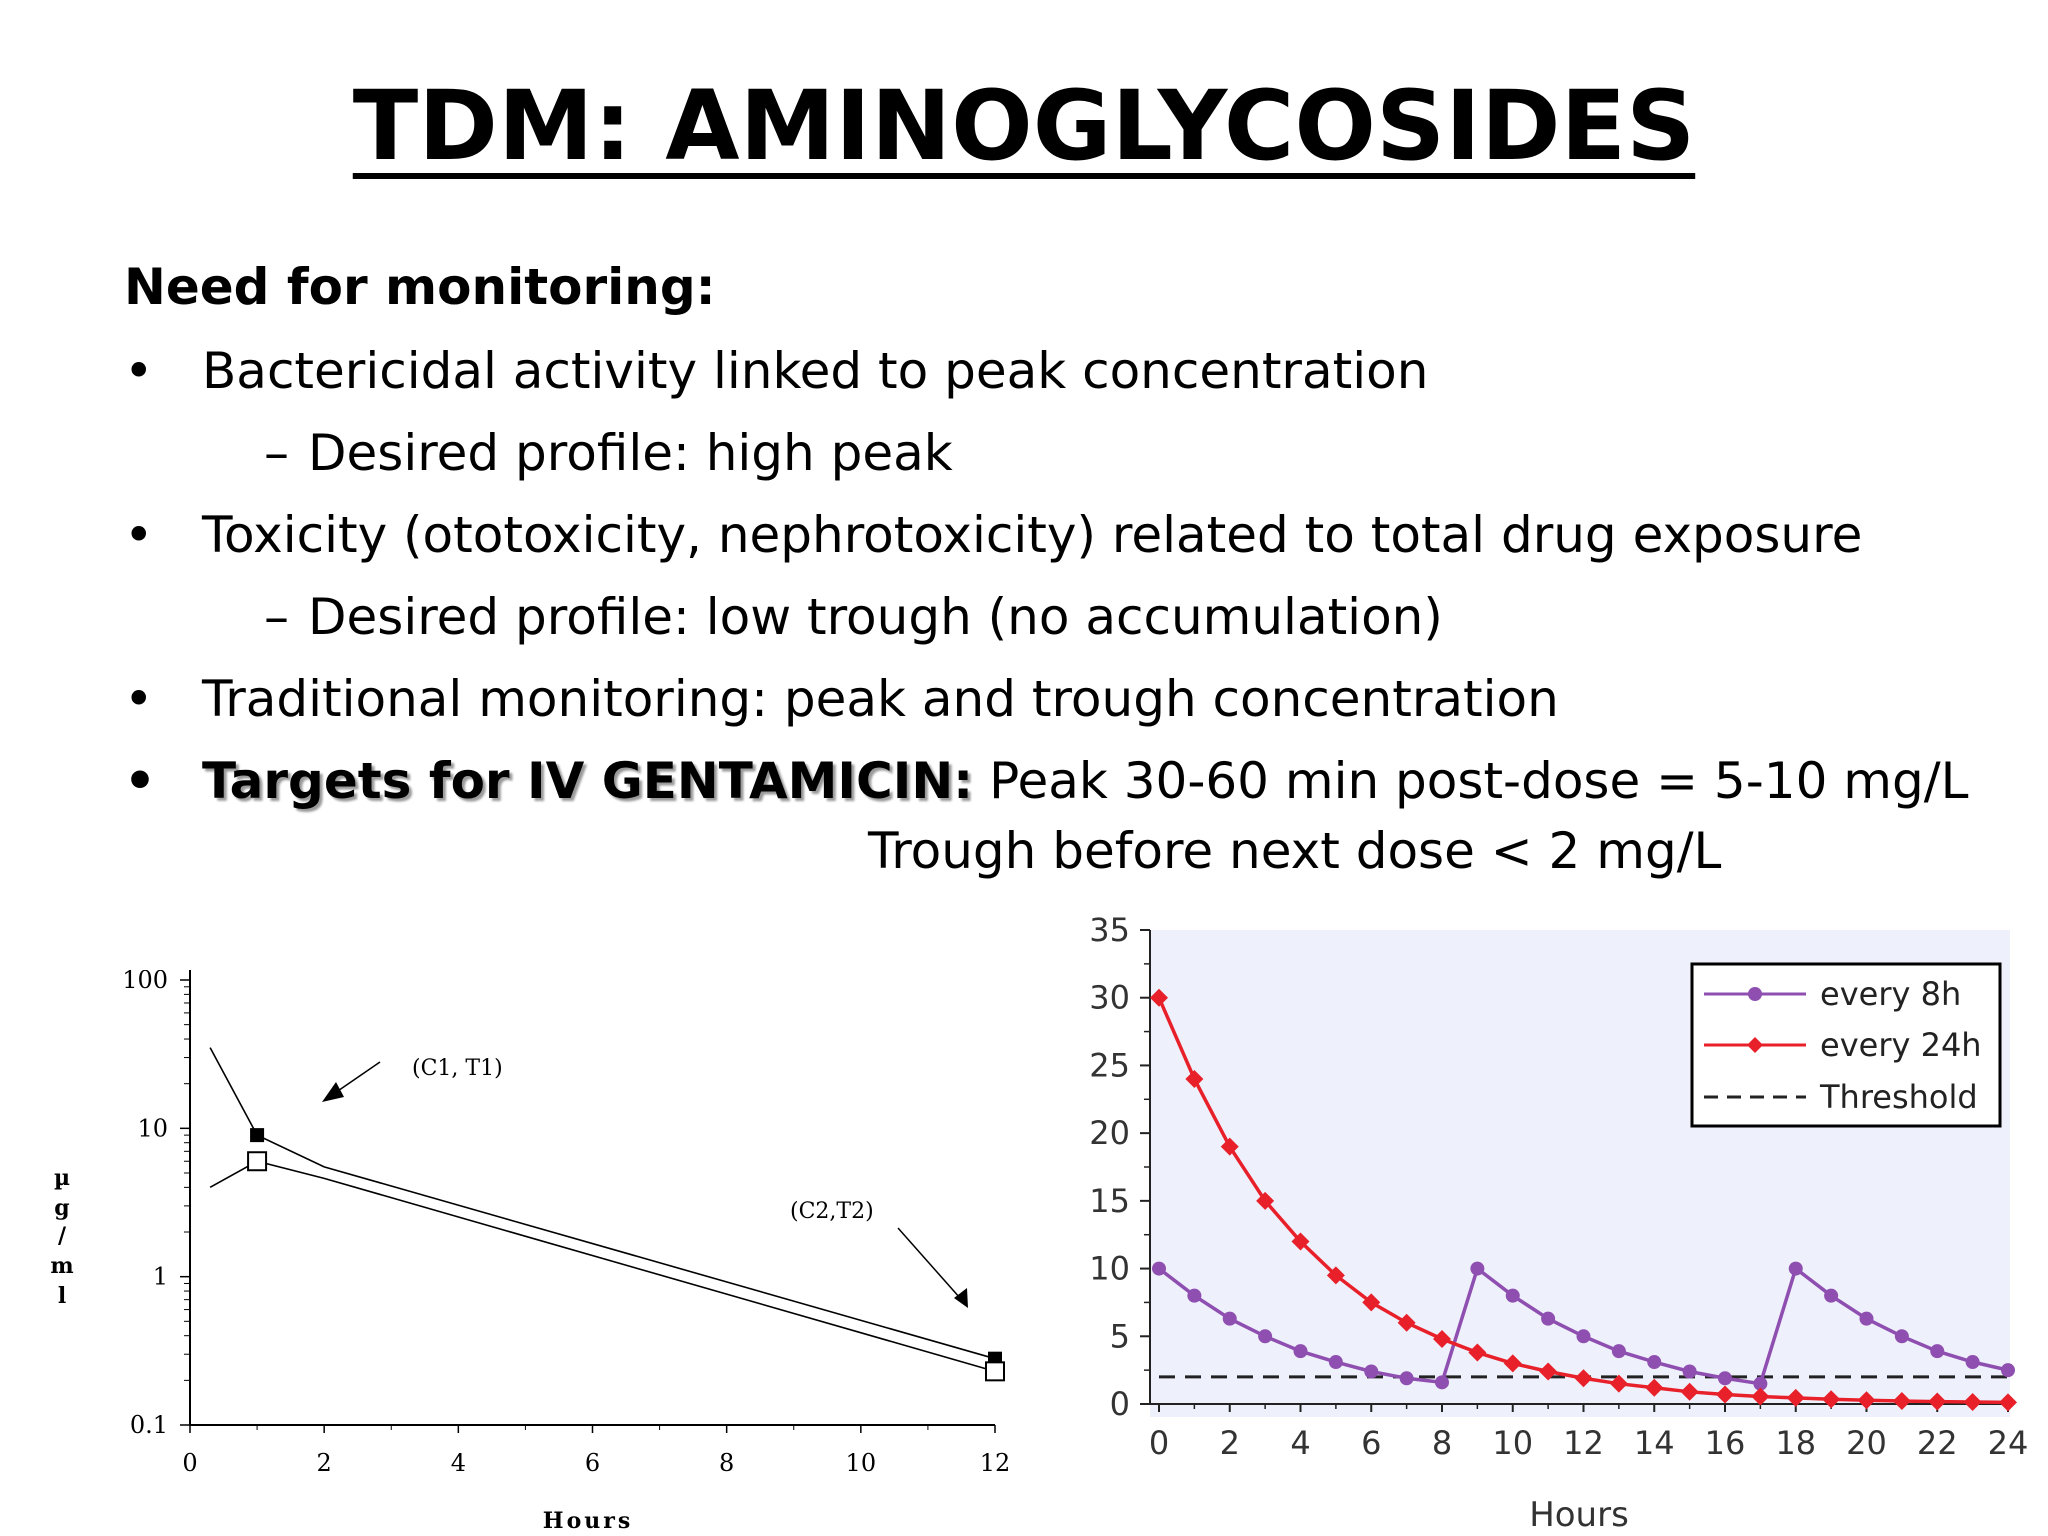 Image resolution: width=2048 pixels, height=1536 pixels. What do you see at coordinates (257, 1161) in the screenshot?
I see `sample-point-open` at bounding box center [257, 1161].